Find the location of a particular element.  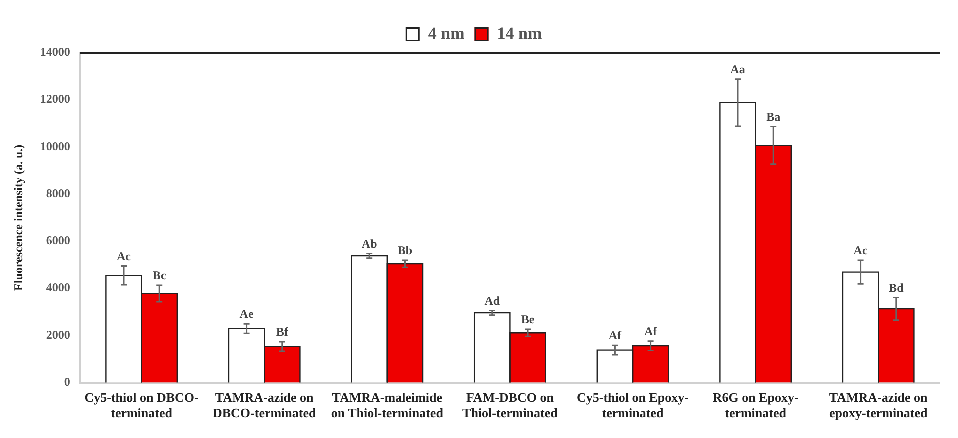

y-tick-label: 0 is located at coordinates (67, 381).